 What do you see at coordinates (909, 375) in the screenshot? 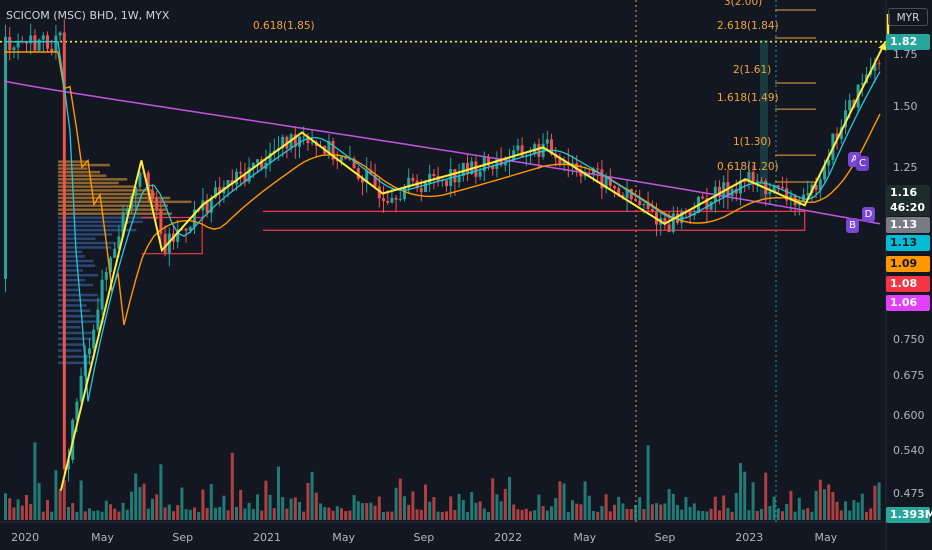
I see `y-axis-tick: 0.675` at bounding box center [909, 375].